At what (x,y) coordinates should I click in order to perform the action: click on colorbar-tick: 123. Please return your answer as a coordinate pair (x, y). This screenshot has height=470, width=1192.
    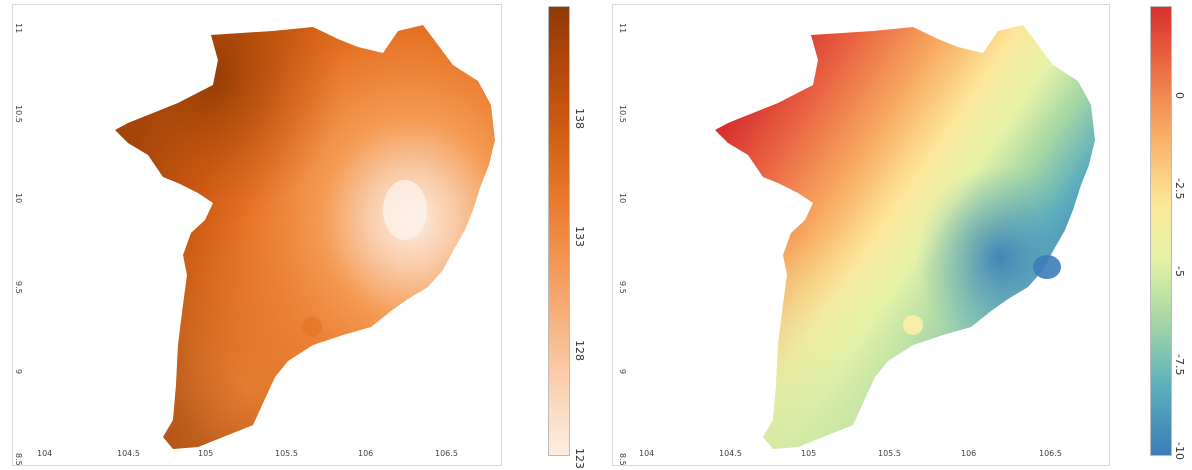
    Looking at the image, I should click on (579, 458).